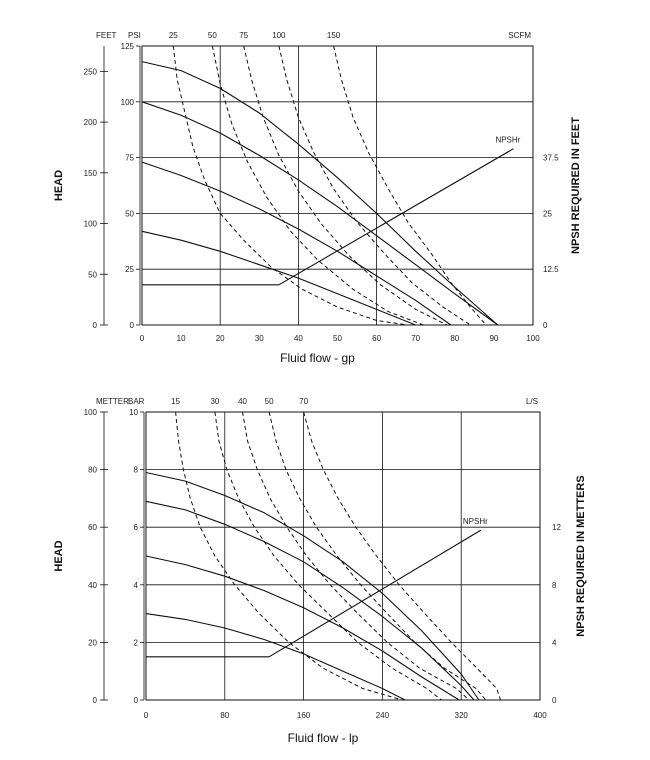 The image size is (650, 760). Describe the element at coordinates (545, 325) in the screenshot. I see `chart1-npsh-tick-label: 0` at that location.